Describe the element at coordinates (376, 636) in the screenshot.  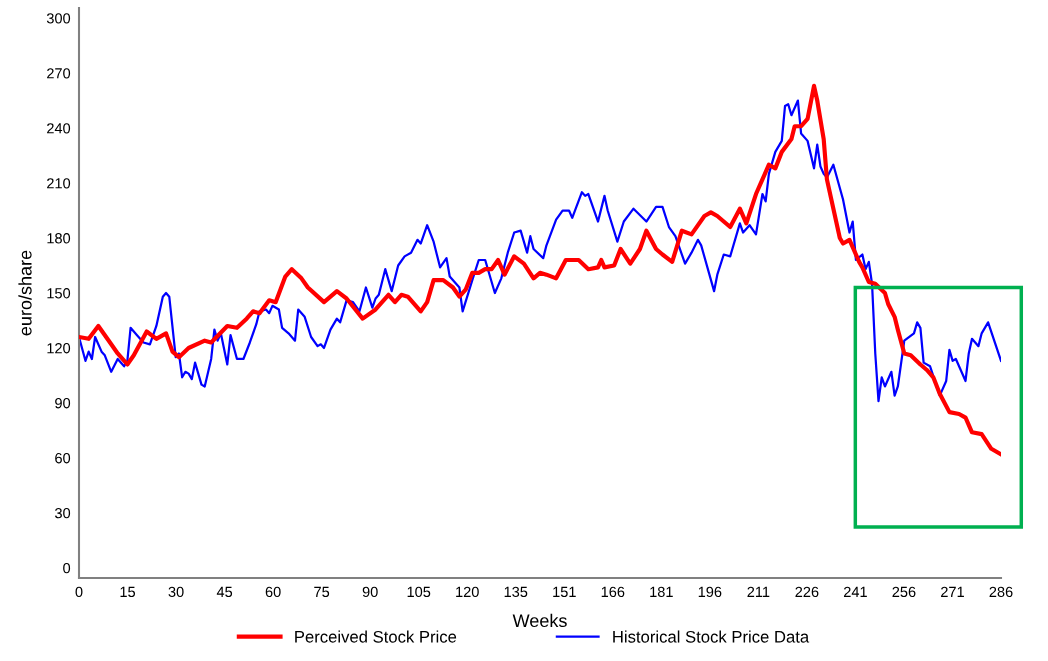
I see `legend-label: Perceived Stock Price` at that location.